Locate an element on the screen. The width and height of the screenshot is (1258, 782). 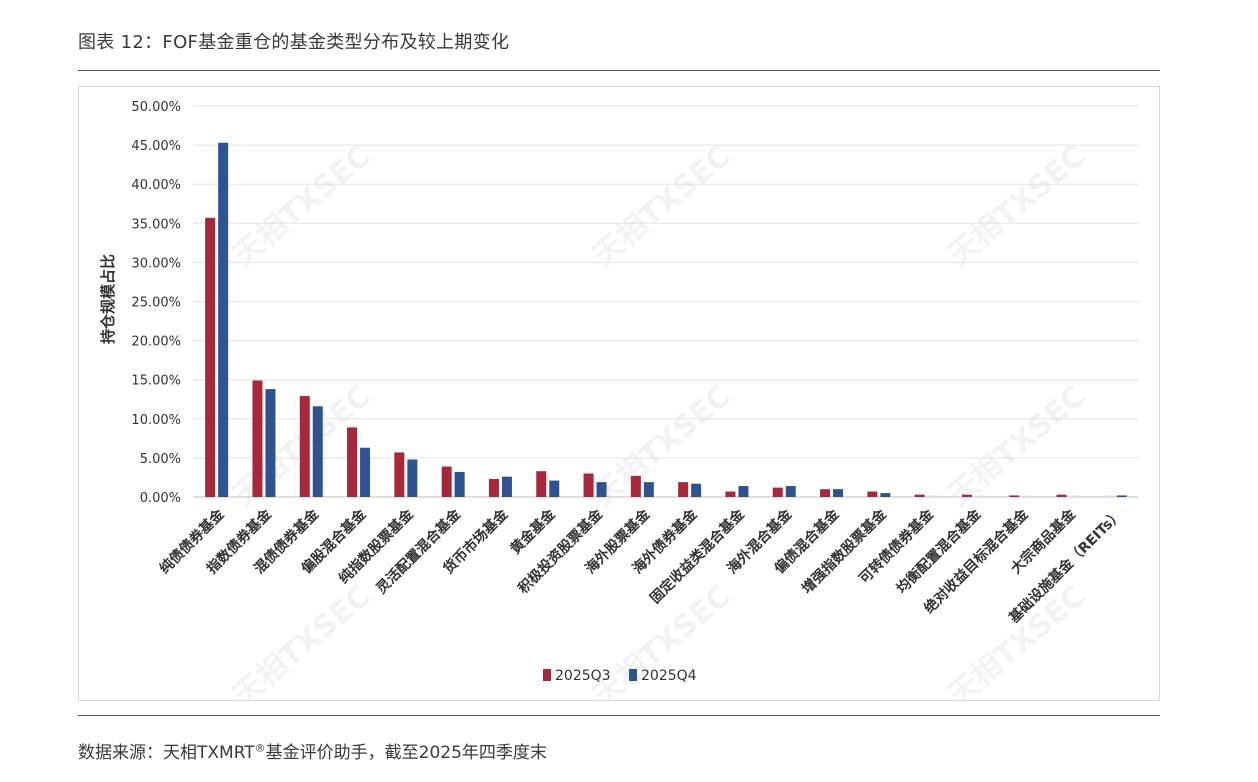
y-tick-label-7: 35.00% is located at coordinates (156, 224).